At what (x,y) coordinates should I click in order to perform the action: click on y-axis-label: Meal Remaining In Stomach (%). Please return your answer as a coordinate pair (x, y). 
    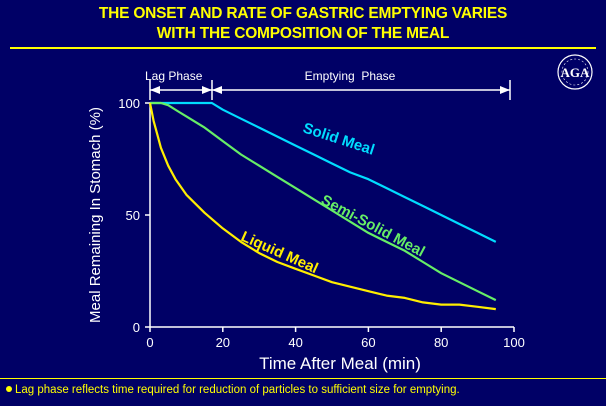
    Looking at the image, I should click on (95, 215).